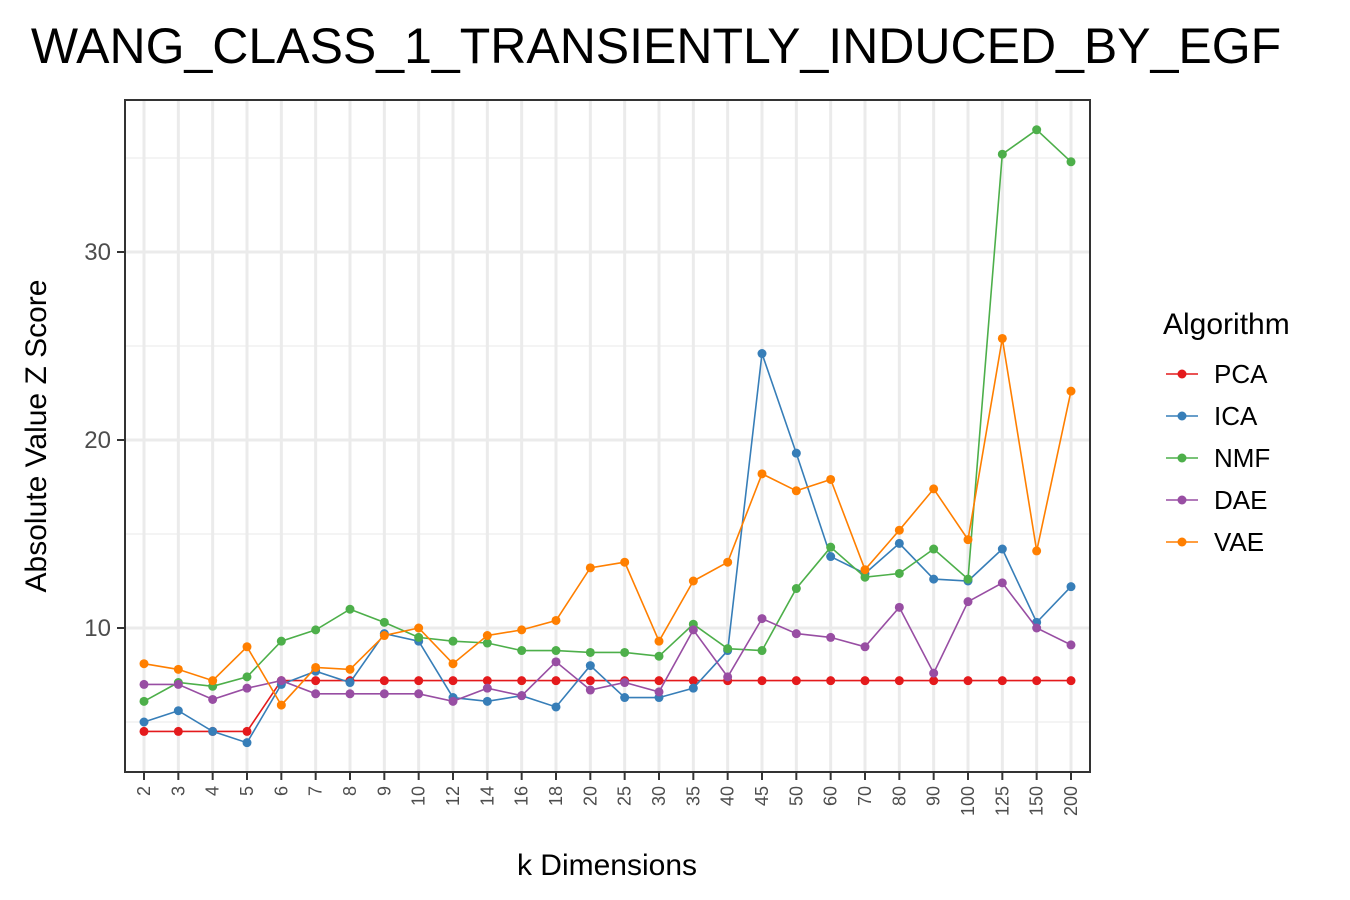 This screenshot has width=1350, height=900. I want to click on legend-items: PCA ICA NMF DAE VAE, so click(1218, 458).